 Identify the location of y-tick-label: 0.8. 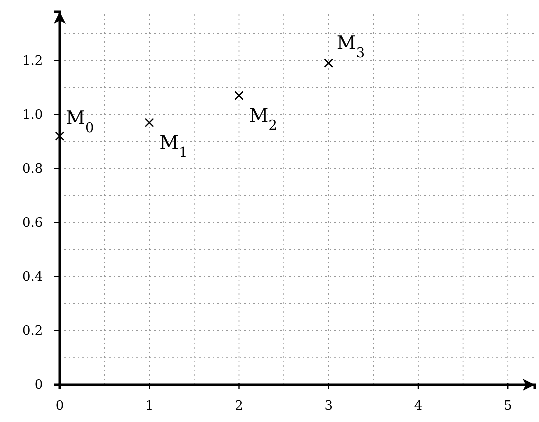
(33, 169).